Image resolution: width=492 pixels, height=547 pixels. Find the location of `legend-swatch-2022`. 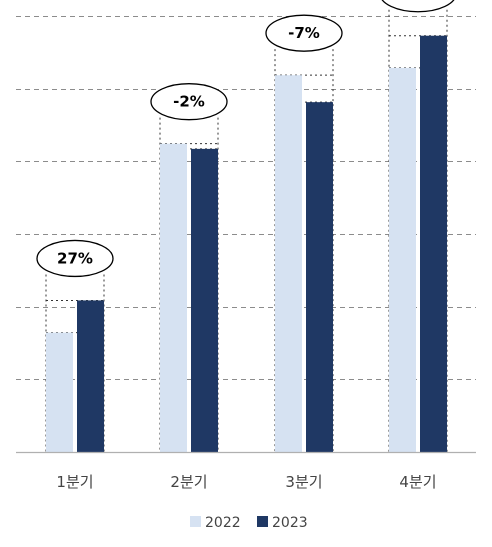

legend-swatch-2022 is located at coordinates (195, 521).